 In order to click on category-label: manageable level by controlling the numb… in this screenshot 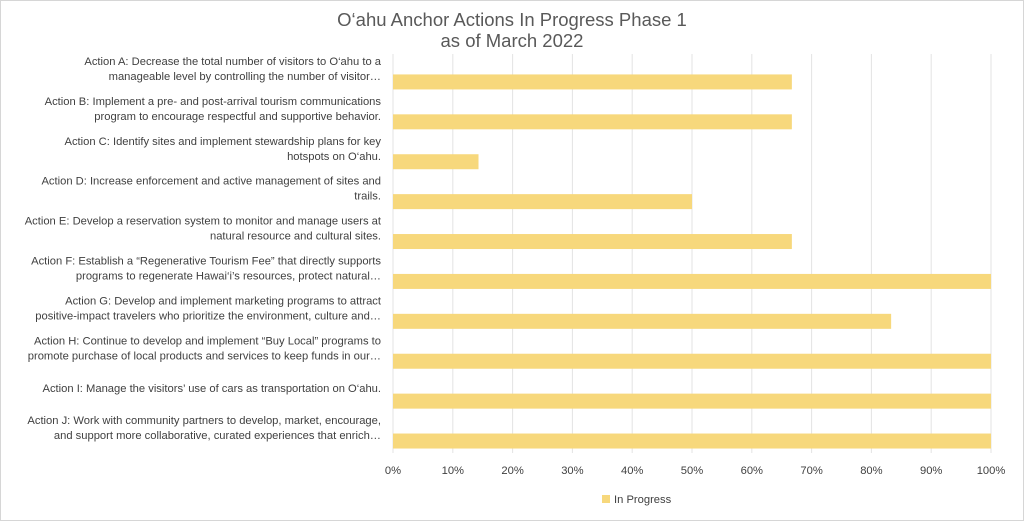, I will do `click(245, 77)`.